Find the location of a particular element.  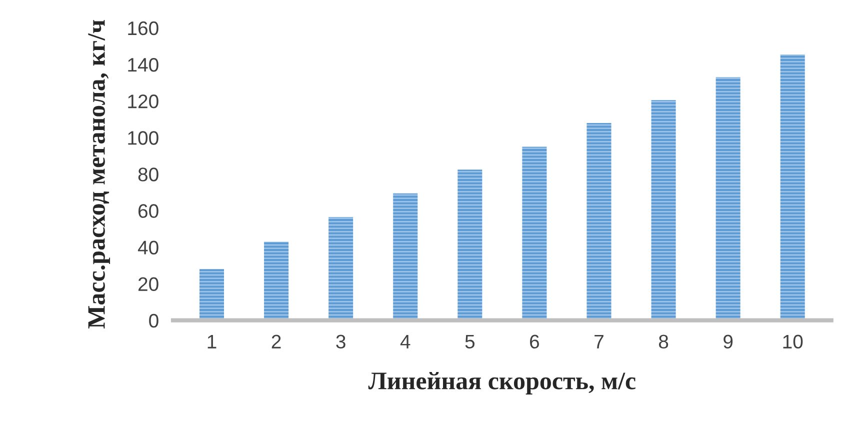

x-tick-label: 10 is located at coordinates (793, 341).